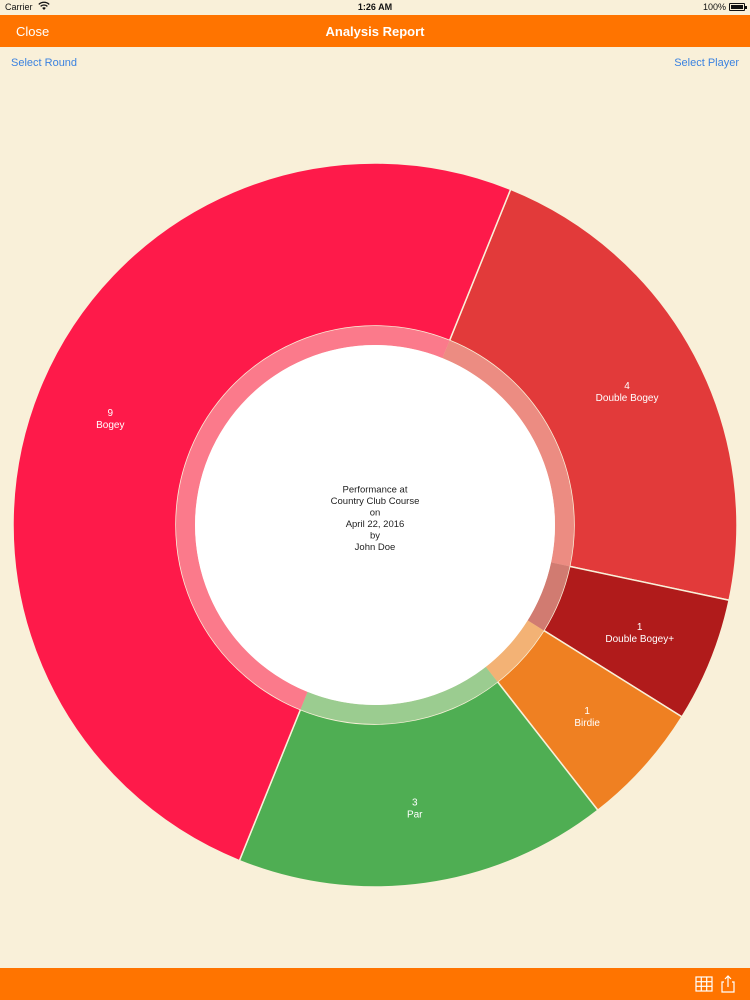 The height and width of the screenshot is (1000, 750). What do you see at coordinates (110, 425) in the screenshot?
I see `slice-label-bogey: Bogey` at bounding box center [110, 425].